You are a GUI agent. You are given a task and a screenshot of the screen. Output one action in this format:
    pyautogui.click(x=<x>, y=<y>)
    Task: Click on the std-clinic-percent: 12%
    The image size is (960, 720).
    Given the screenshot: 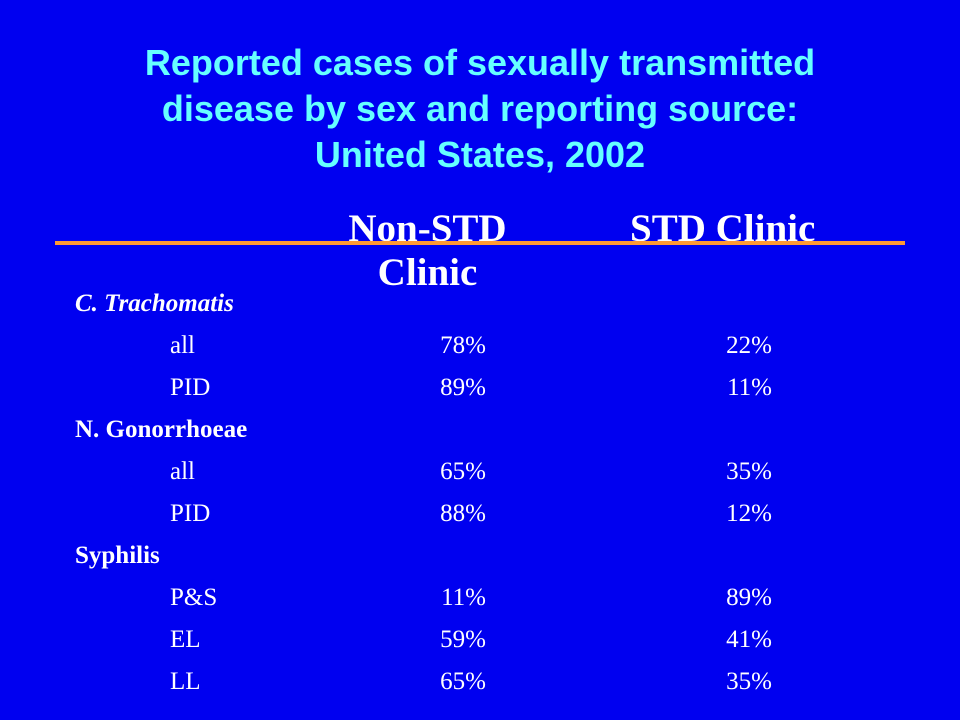 What is the action you would take?
    pyautogui.click(x=749, y=513)
    